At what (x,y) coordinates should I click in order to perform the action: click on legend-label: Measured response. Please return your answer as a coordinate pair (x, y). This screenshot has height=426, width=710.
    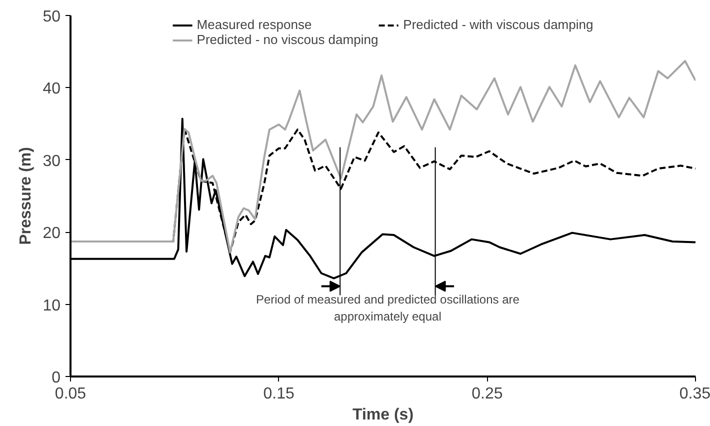
    Looking at the image, I should click on (254, 24).